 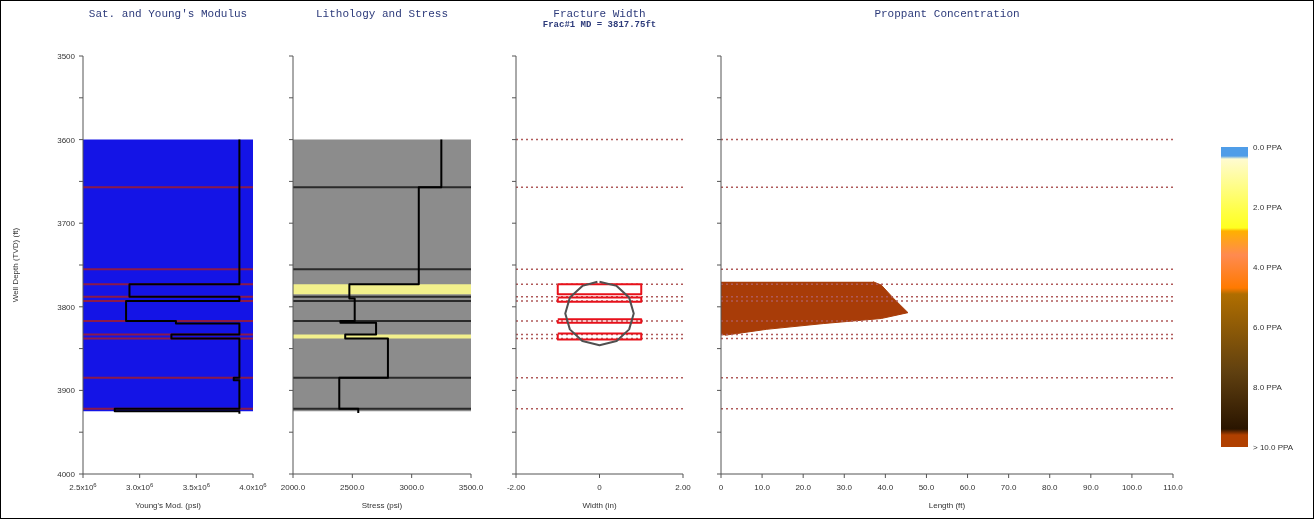 What do you see at coordinates (947, 14) in the screenshot?
I see `chart-title: Proppant Concentration` at bounding box center [947, 14].